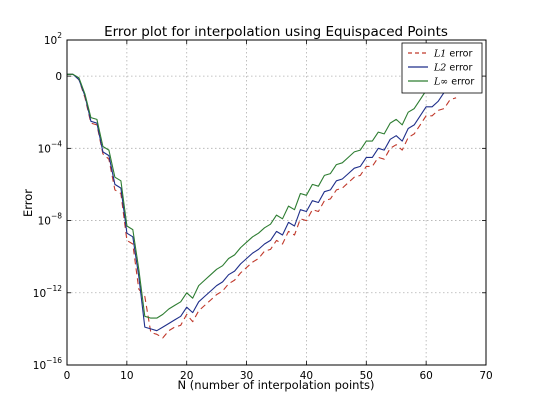 The image size is (540, 407). I want to click on x-tick-label: 30, so click(246, 376).